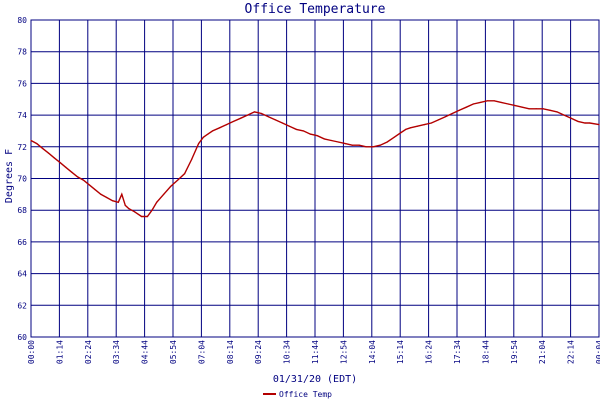  What do you see at coordinates (116, 352) in the screenshot?
I see `x-tick-label: 03:34` at bounding box center [116, 352].